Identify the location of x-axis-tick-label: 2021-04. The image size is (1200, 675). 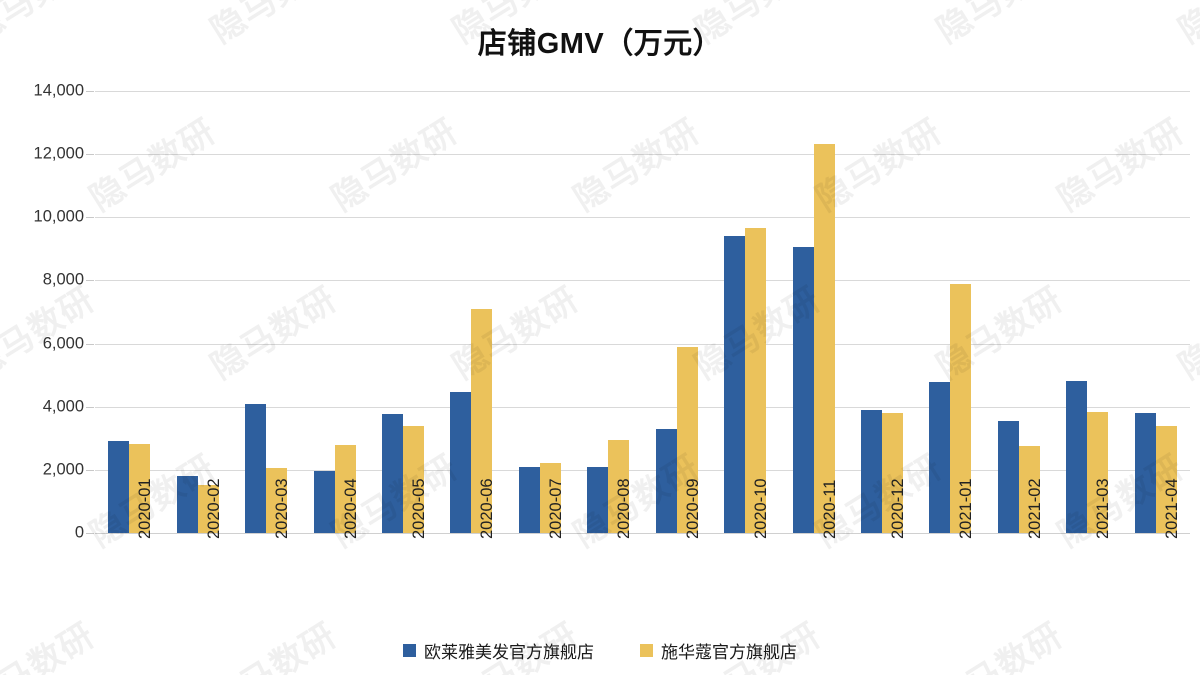
(1171, 508).